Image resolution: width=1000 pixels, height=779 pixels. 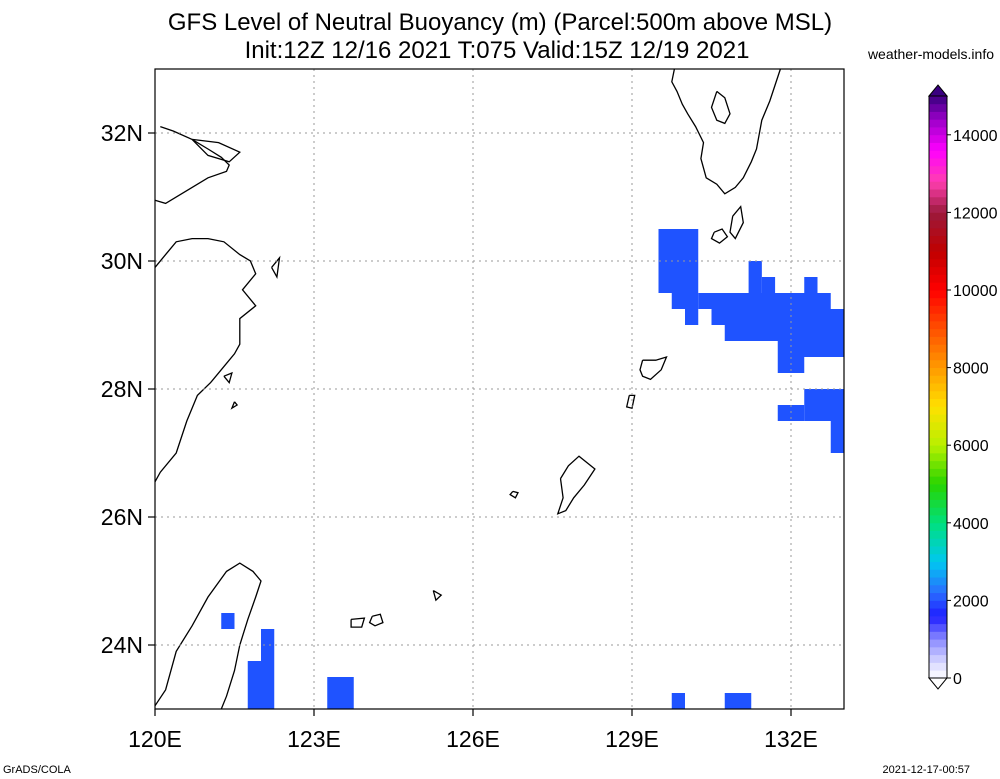 I want to click on colorbar-tick-label: 2000, so click(x=971, y=601).